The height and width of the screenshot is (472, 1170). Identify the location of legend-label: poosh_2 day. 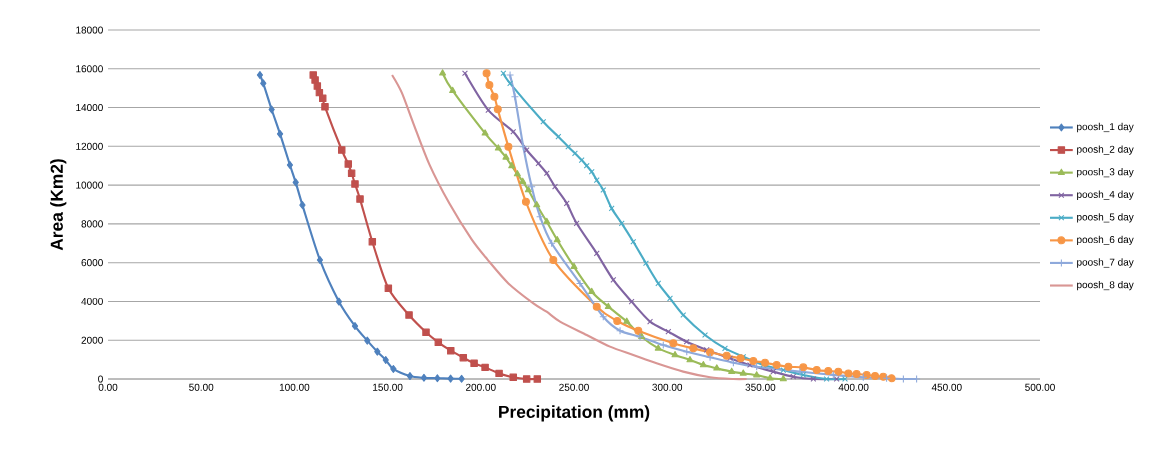
(1105, 150).